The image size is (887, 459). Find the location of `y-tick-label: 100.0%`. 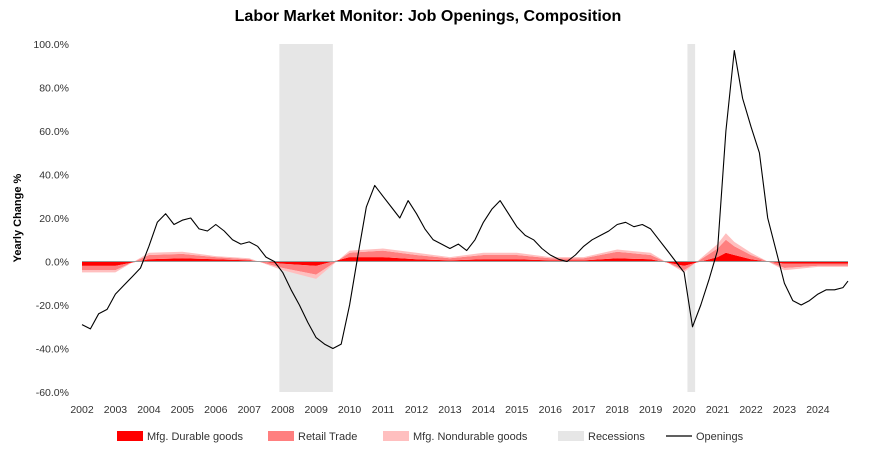

y-tick-label: 100.0% is located at coordinates (51, 45).